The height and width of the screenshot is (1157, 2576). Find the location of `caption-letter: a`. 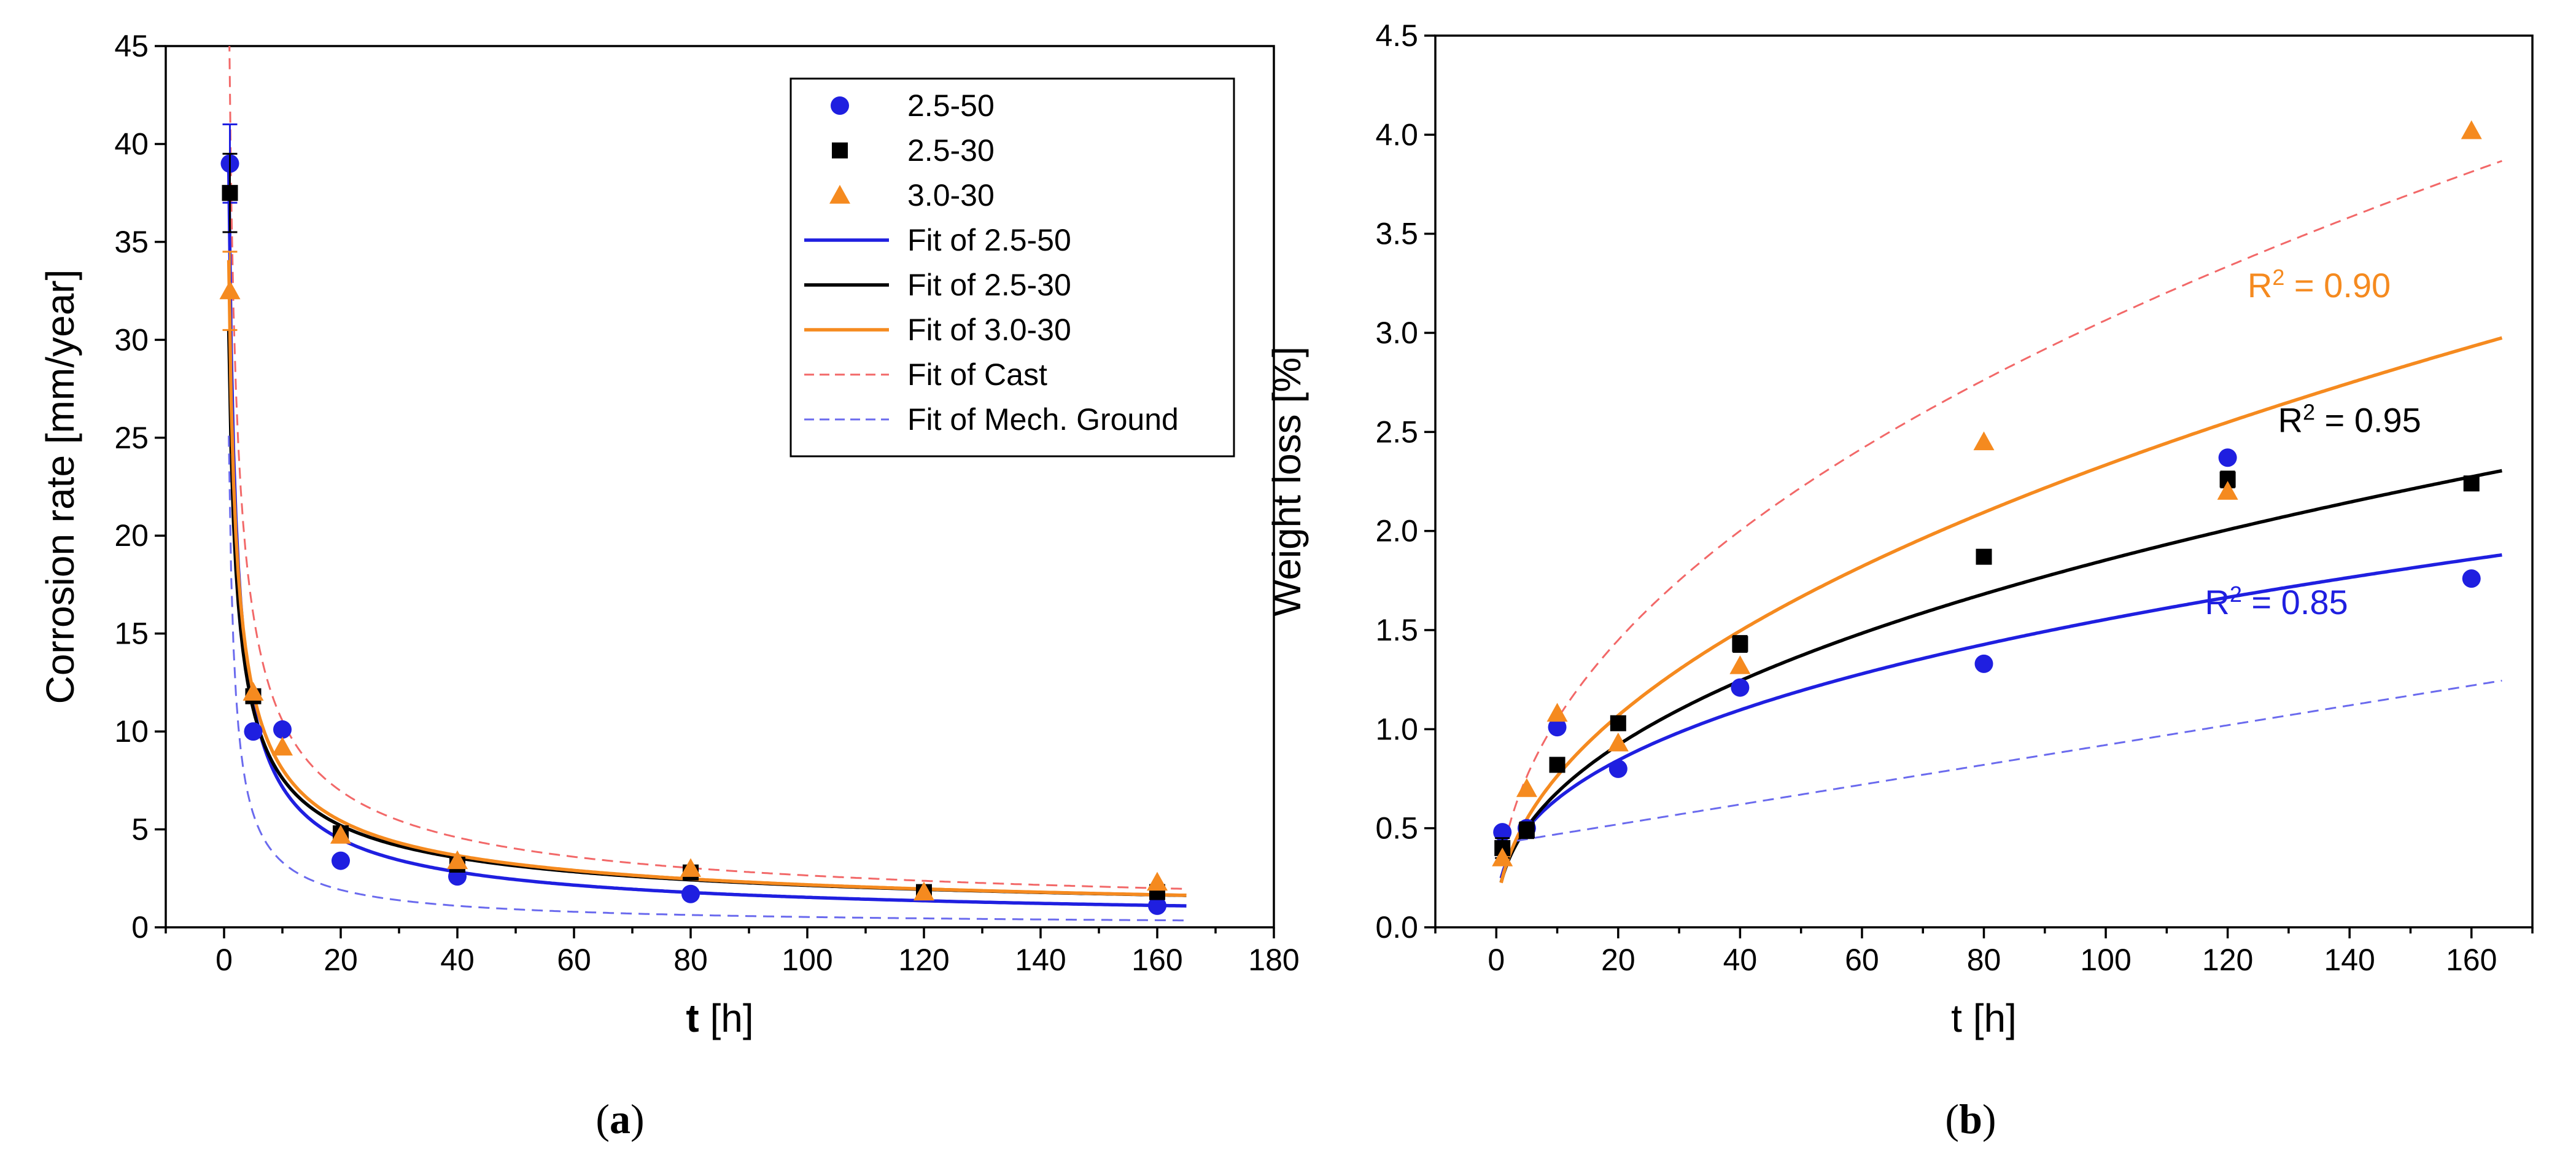

caption-letter: a is located at coordinates (620, 1119).